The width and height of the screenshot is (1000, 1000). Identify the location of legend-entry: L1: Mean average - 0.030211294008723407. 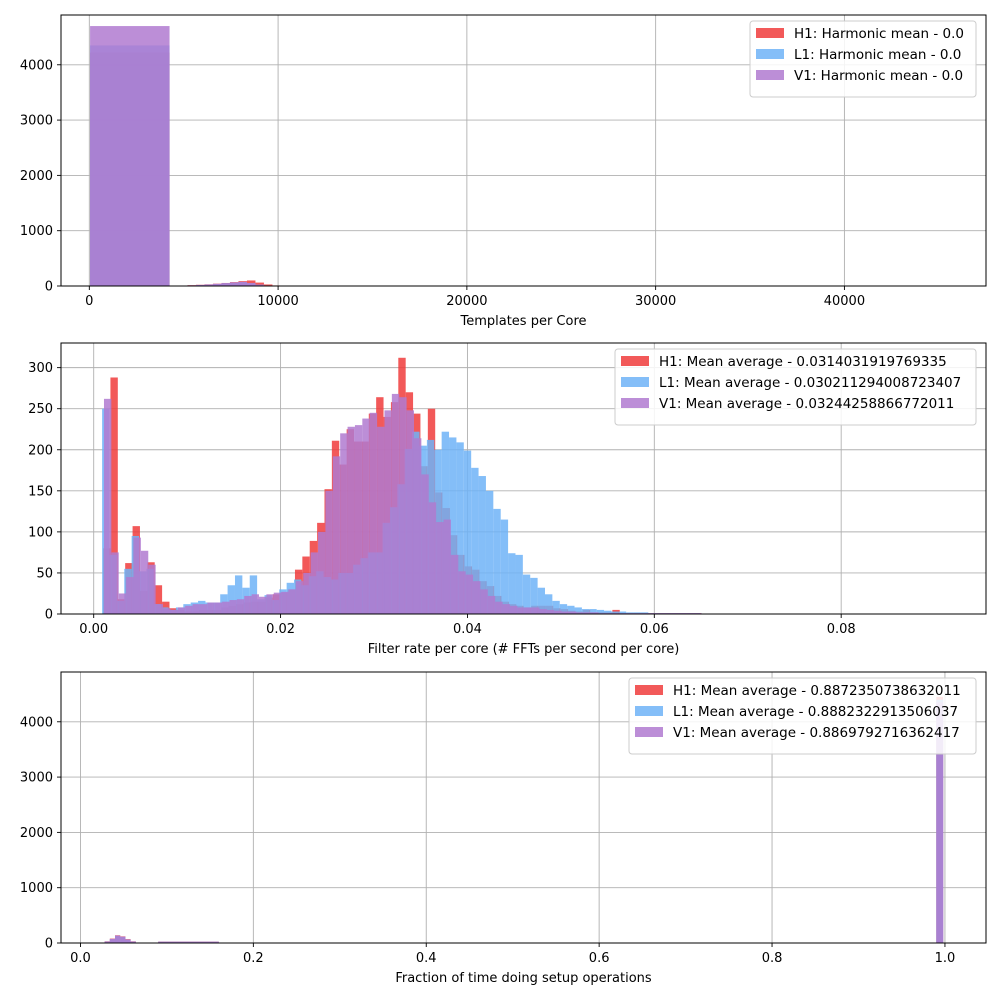
(810, 383).